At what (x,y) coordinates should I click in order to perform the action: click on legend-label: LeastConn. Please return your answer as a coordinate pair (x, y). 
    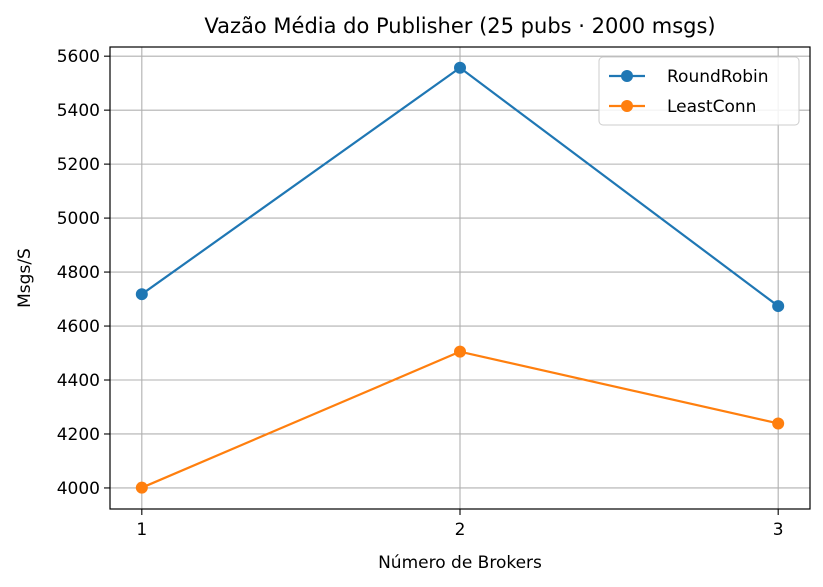
    Looking at the image, I should click on (711, 107).